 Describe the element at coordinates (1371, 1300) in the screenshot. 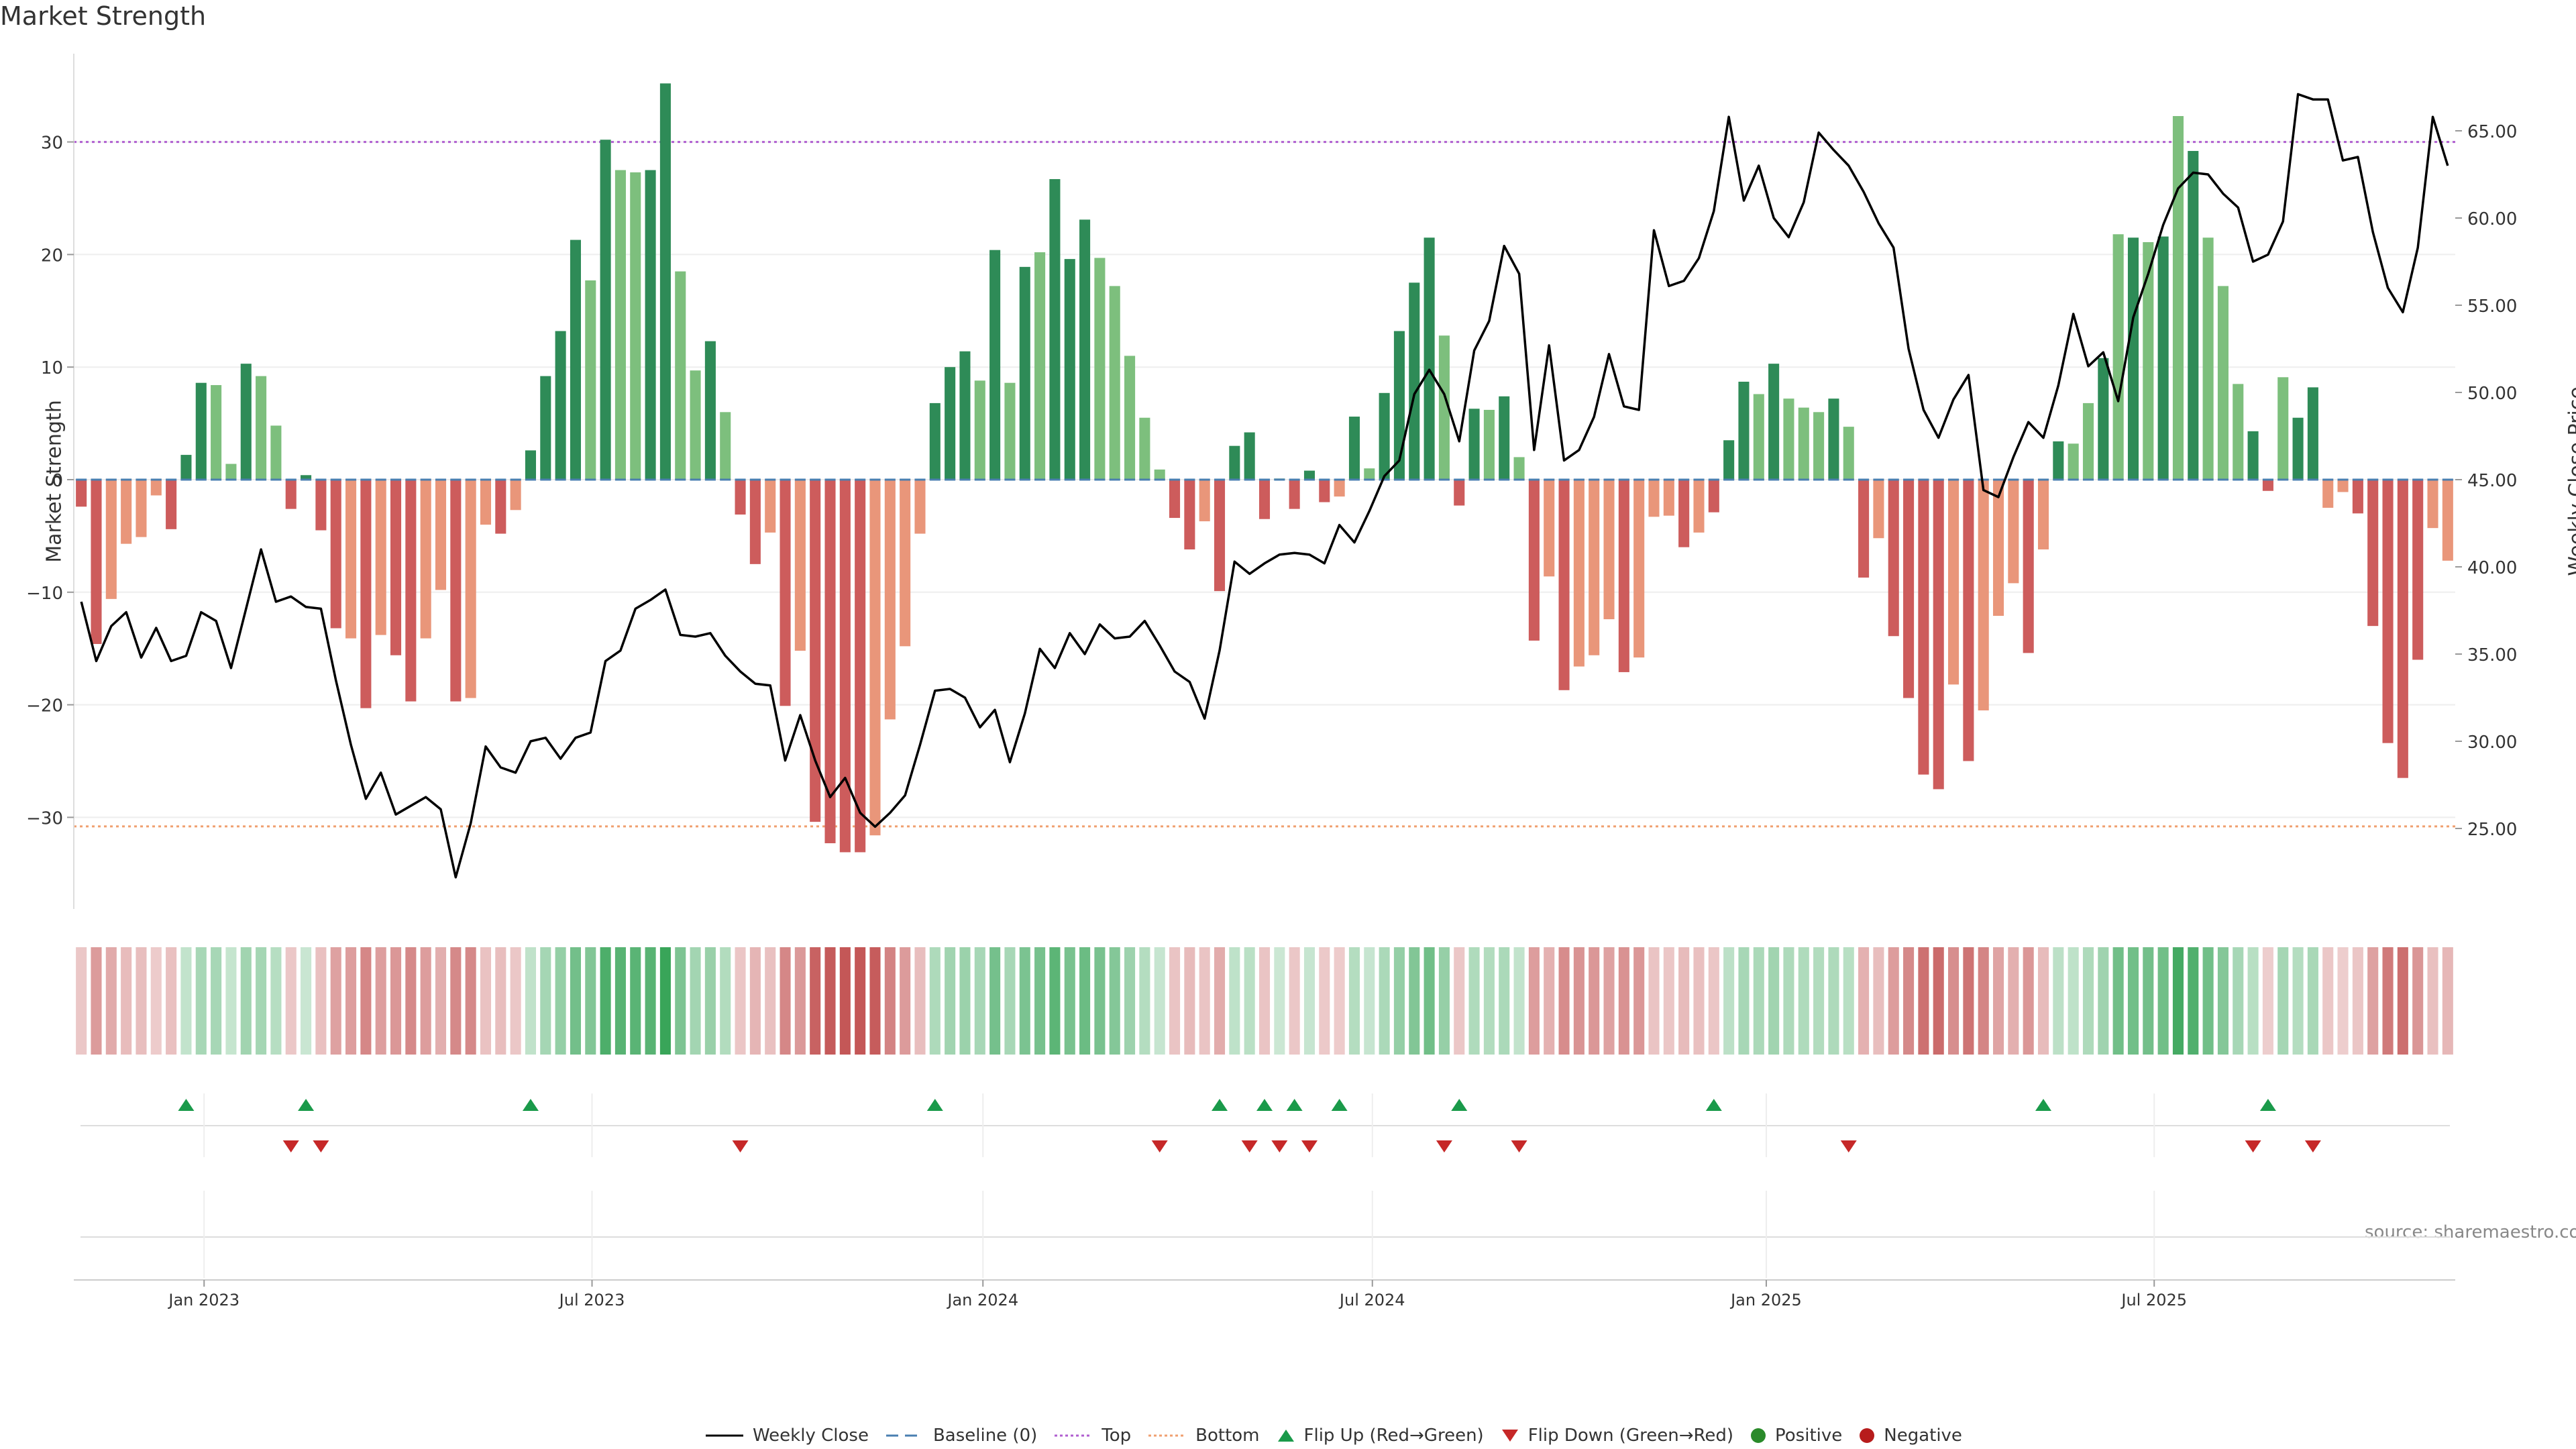

I see `x-tick-label: Jul 2024` at that location.